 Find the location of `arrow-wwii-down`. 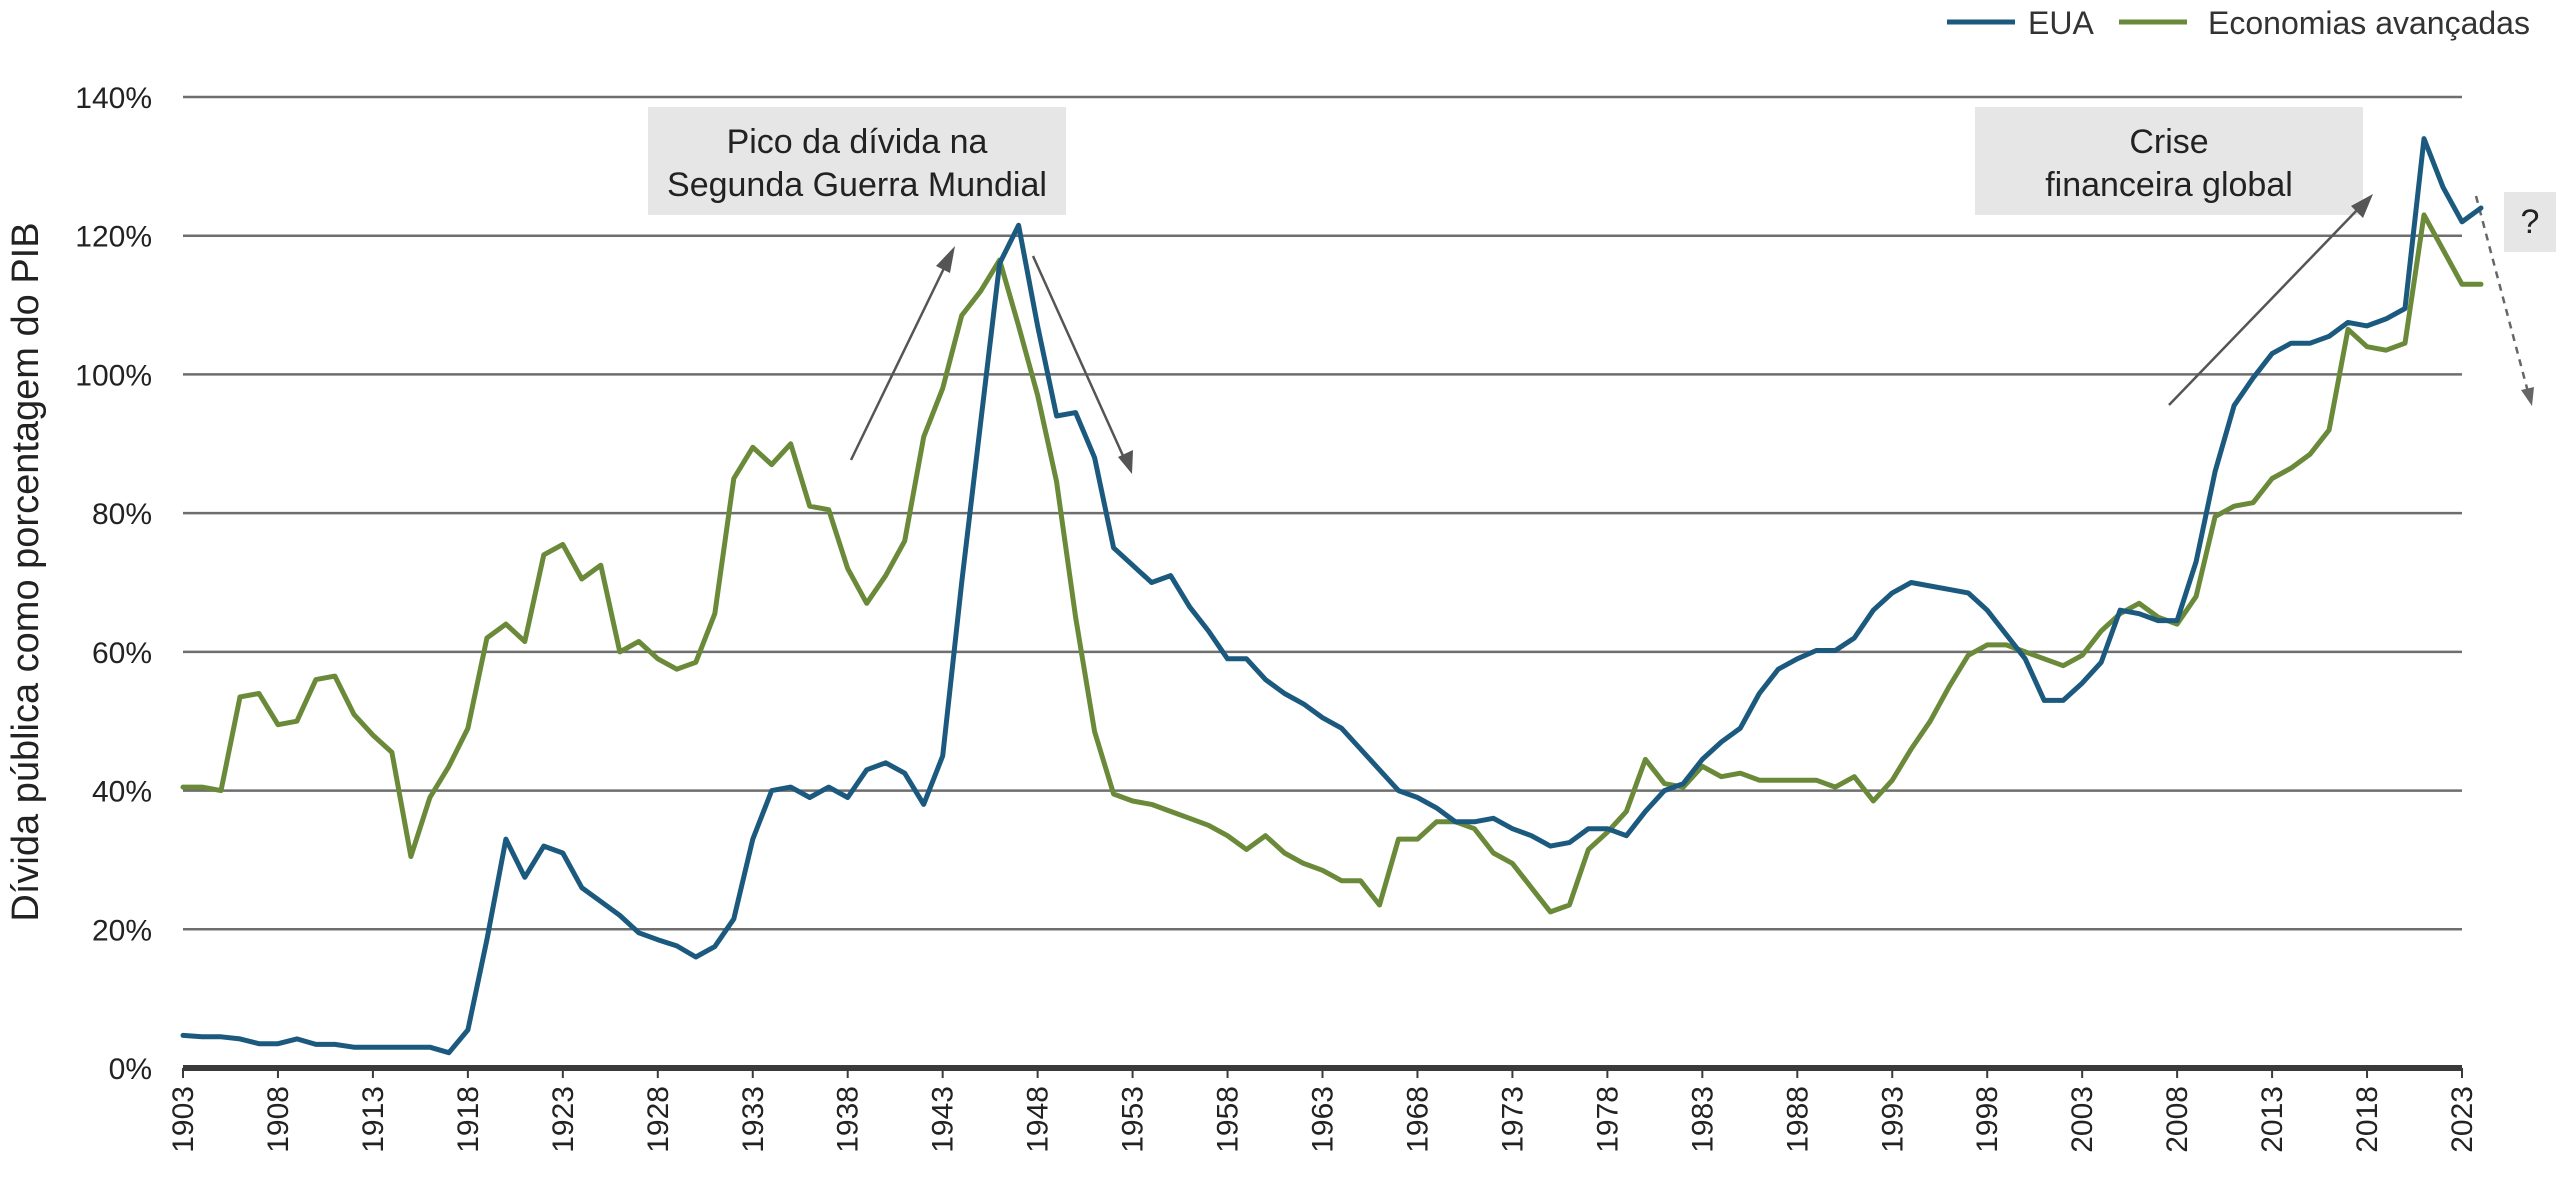

arrow-wwii-down is located at coordinates (1082, 364).